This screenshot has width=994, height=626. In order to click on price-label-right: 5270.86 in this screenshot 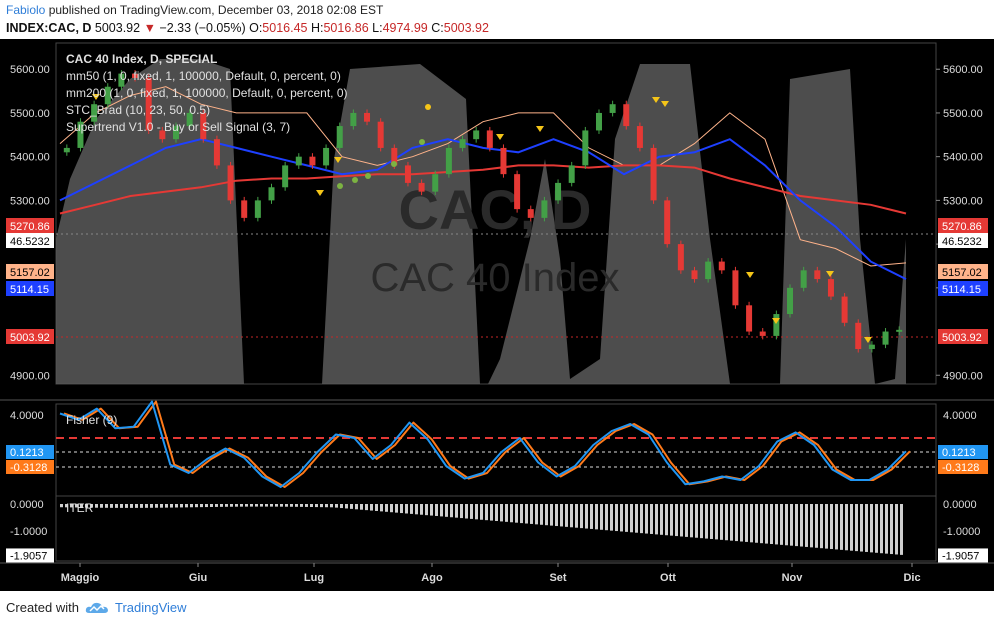, I will do `click(962, 227)`.